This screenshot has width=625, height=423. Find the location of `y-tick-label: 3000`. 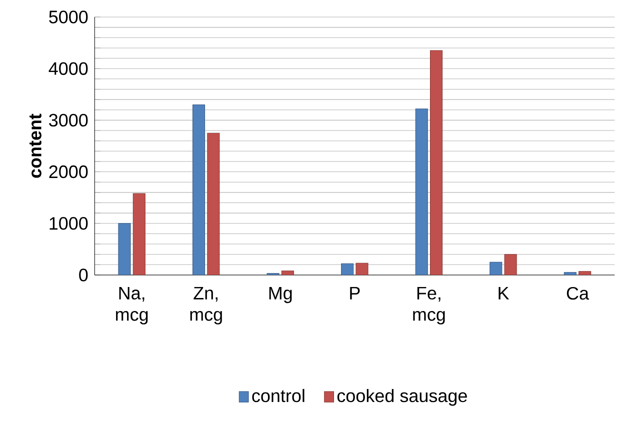

y-tick-label: 3000 is located at coordinates (68, 120).